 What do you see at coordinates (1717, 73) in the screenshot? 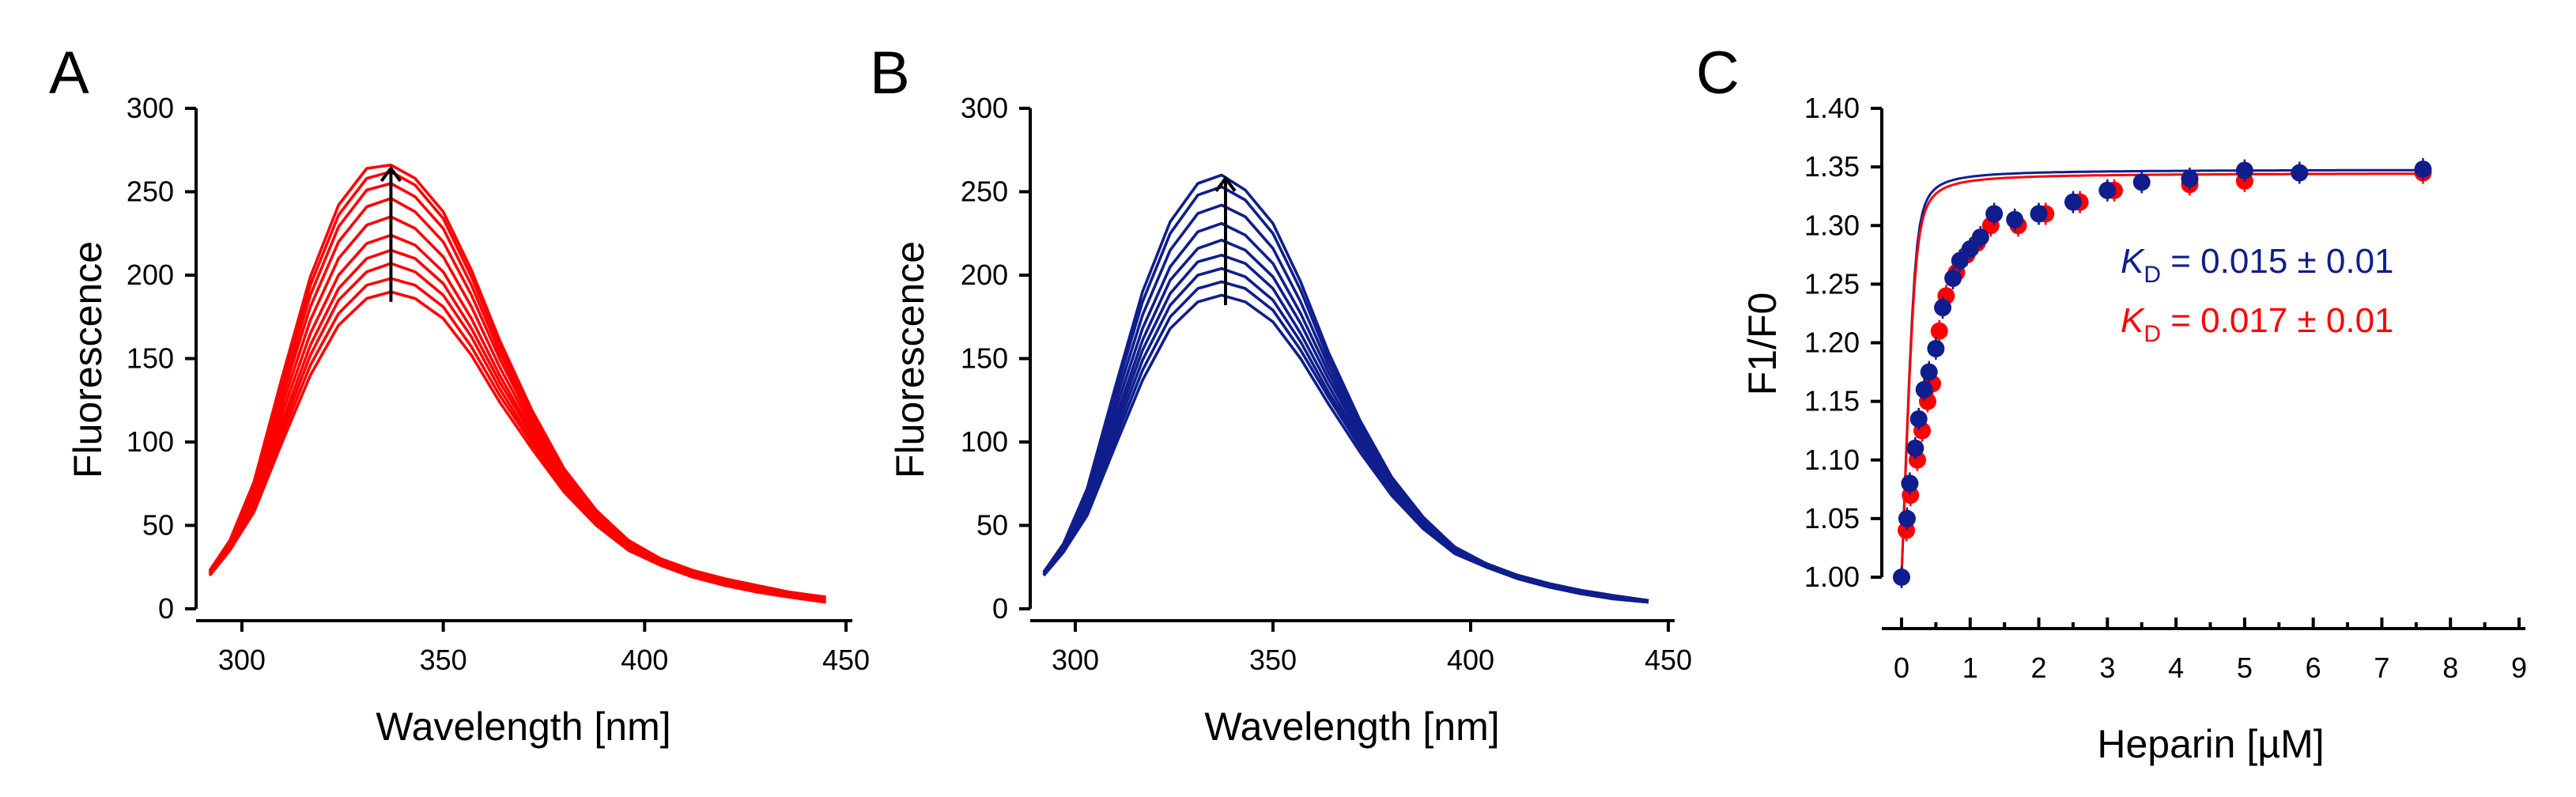
I see `panel-letter: C` at bounding box center [1717, 73].